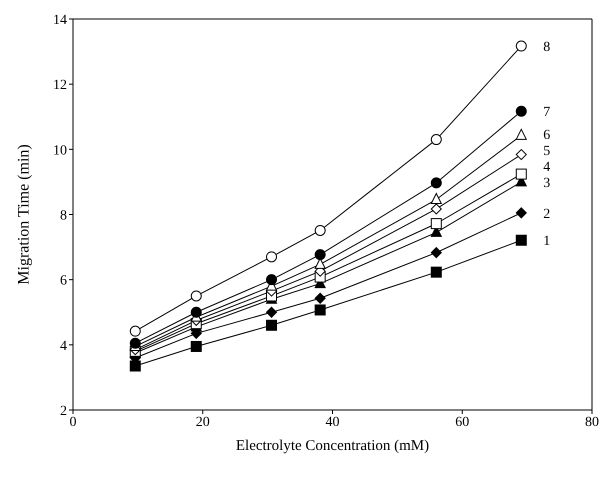 The width and height of the screenshot is (611, 478). What do you see at coordinates (60, 150) in the screenshot?
I see `y-tick-label: 10` at bounding box center [60, 150].